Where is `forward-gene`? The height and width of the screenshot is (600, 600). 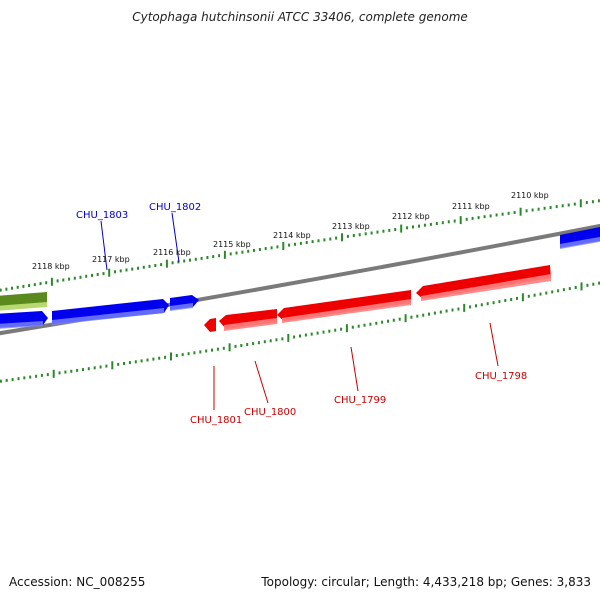
forward-gene is located at coordinates (24, 320).